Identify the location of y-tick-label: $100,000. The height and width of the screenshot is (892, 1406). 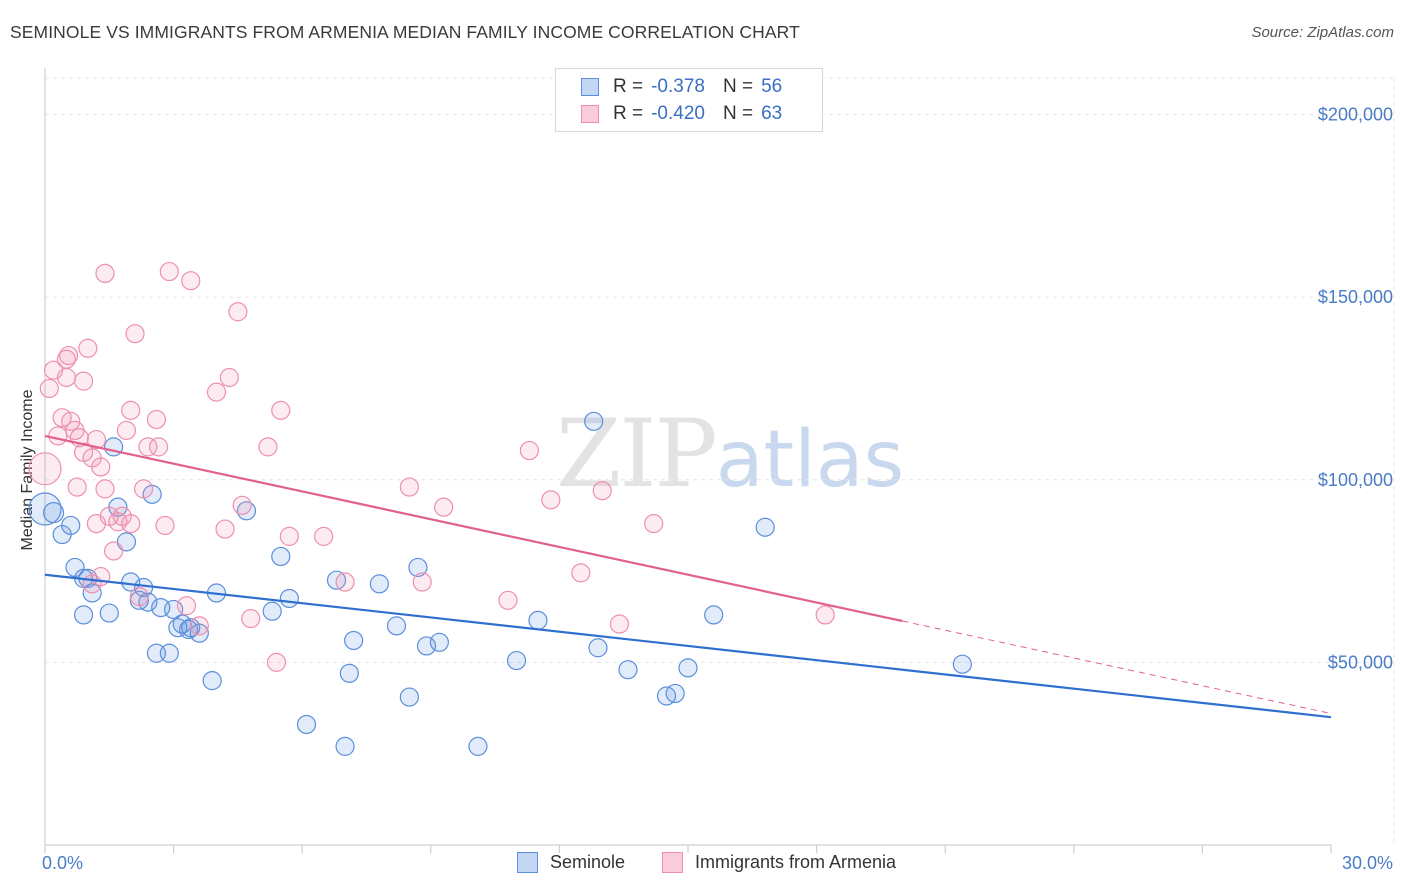
(1355, 480).